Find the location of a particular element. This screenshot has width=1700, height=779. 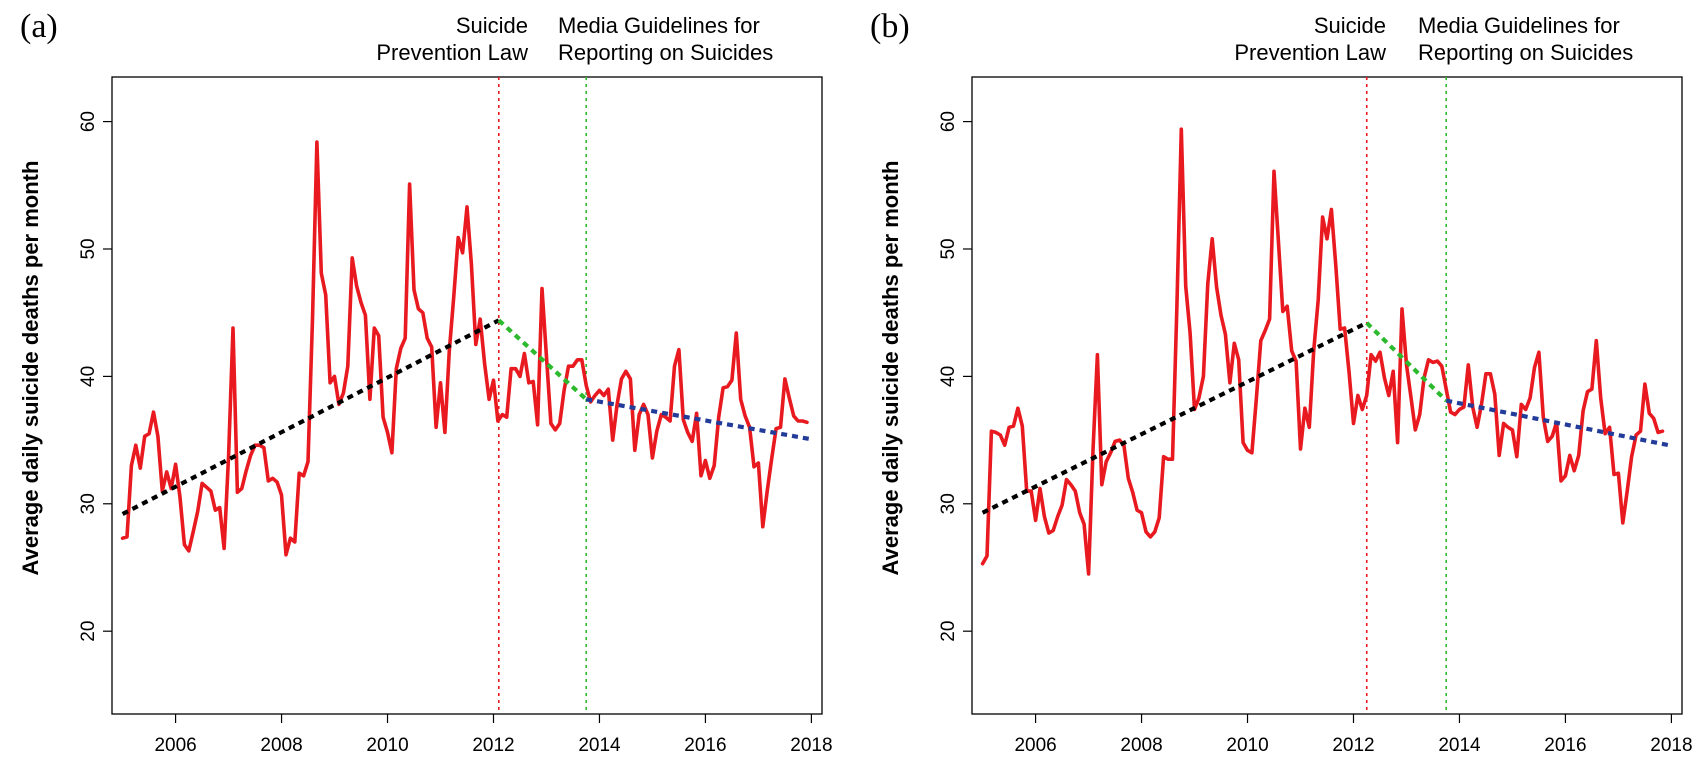

panel-label: (a) is located at coordinates (39, 26).